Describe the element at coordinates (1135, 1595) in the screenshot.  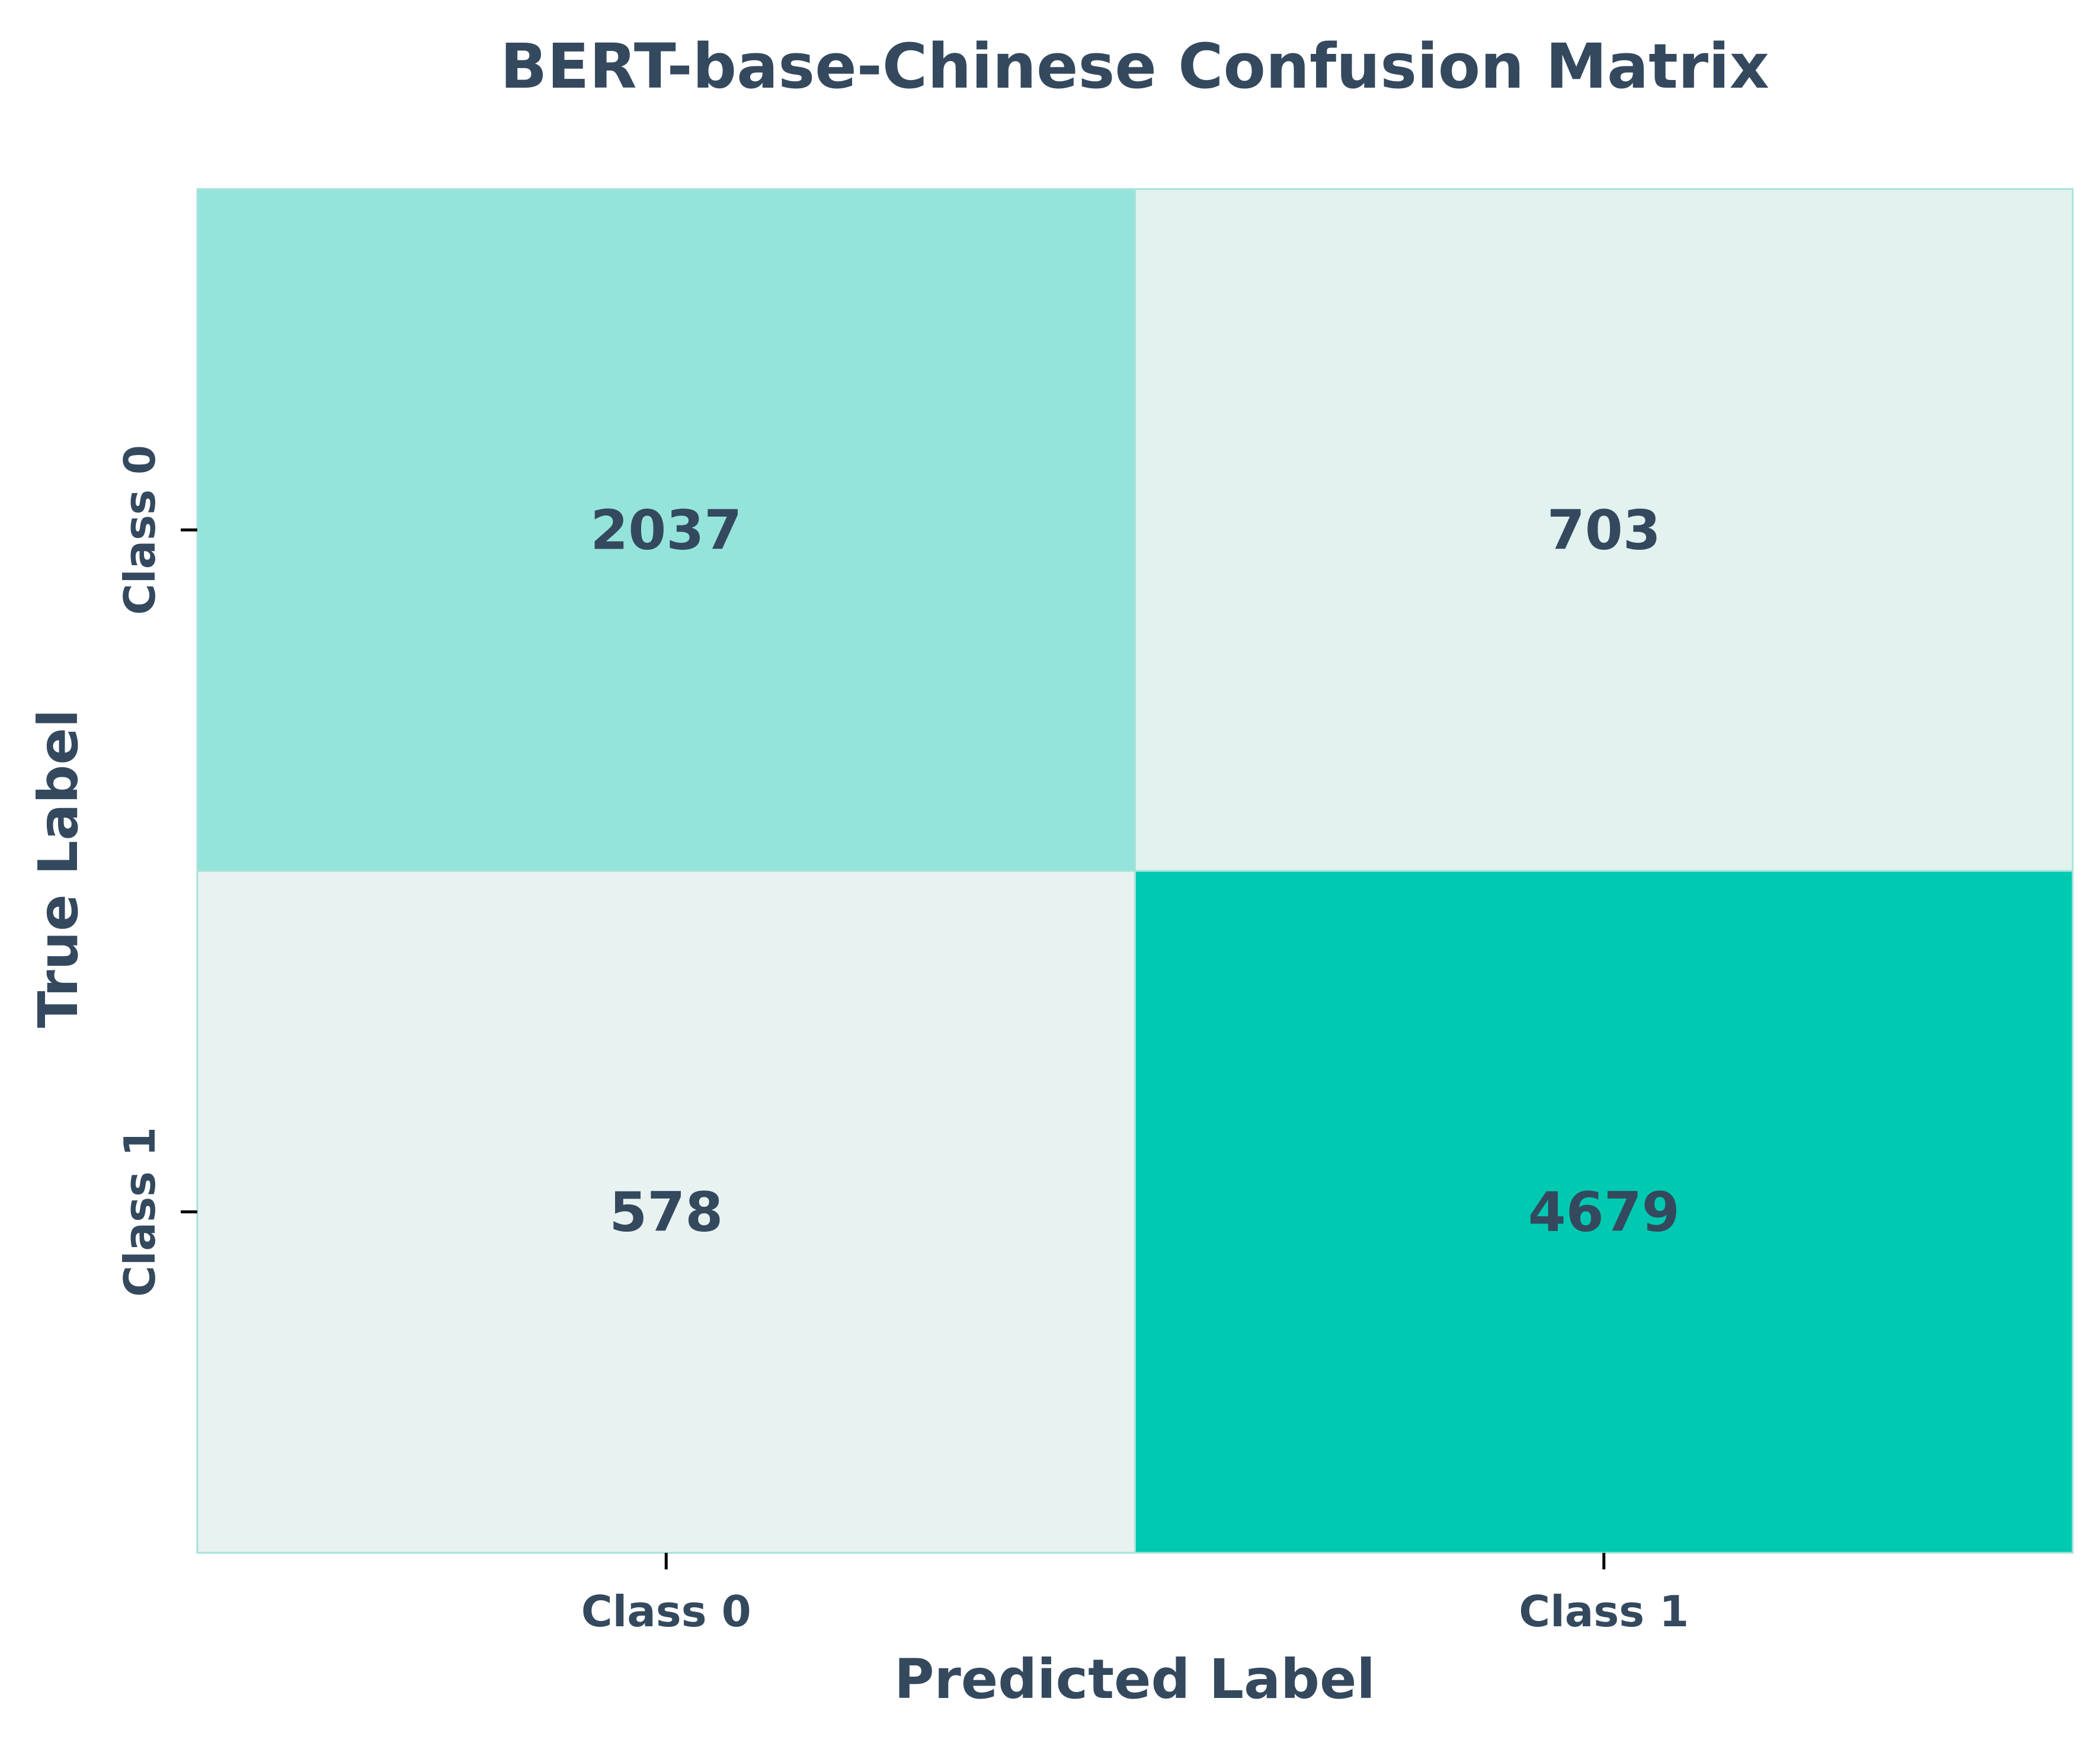
I see `x-axis-ticks: Class 0 Class 1` at that location.